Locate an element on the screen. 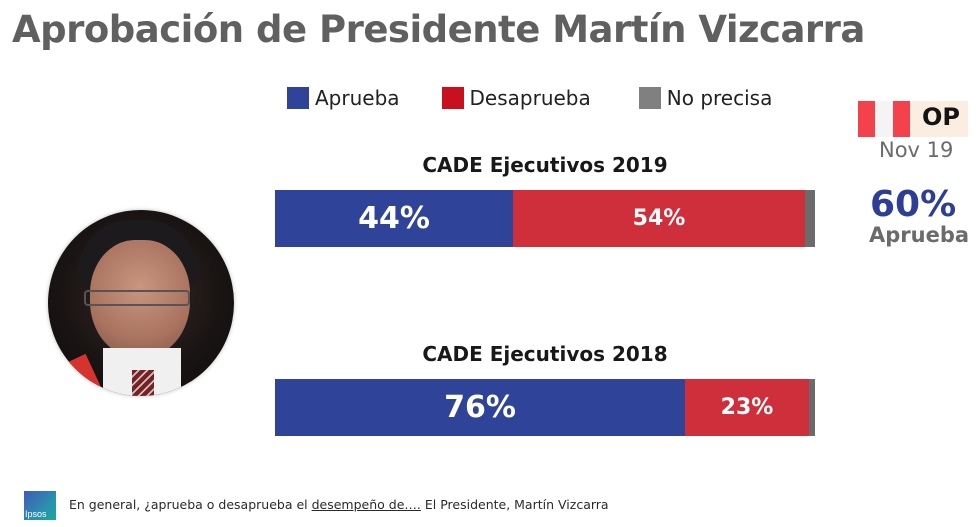 This screenshot has height=527, width=980. legend-item-no-precisa: No precisa is located at coordinates (705, 98).